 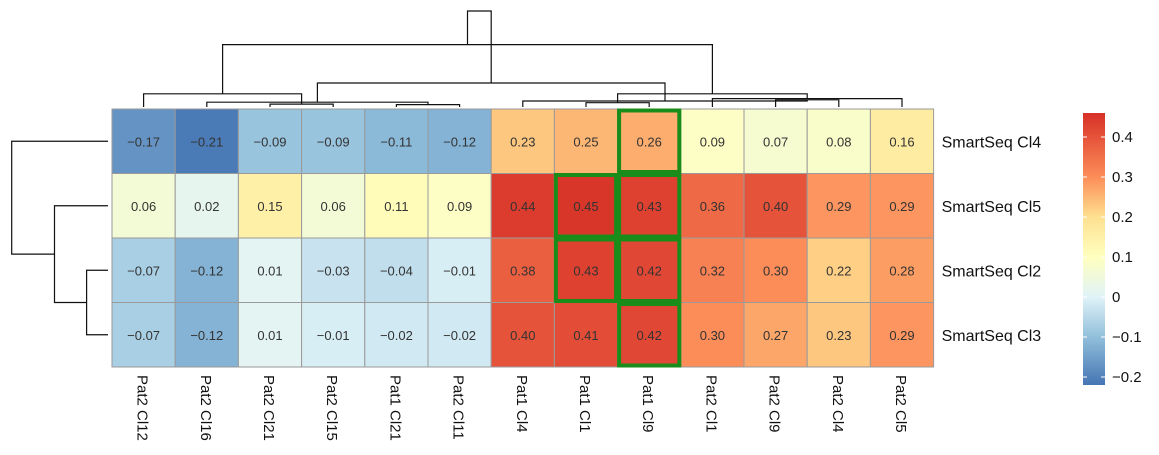 What do you see at coordinates (992, 142) in the screenshot?
I see `row-label: SmartSeq Cl4` at bounding box center [992, 142].